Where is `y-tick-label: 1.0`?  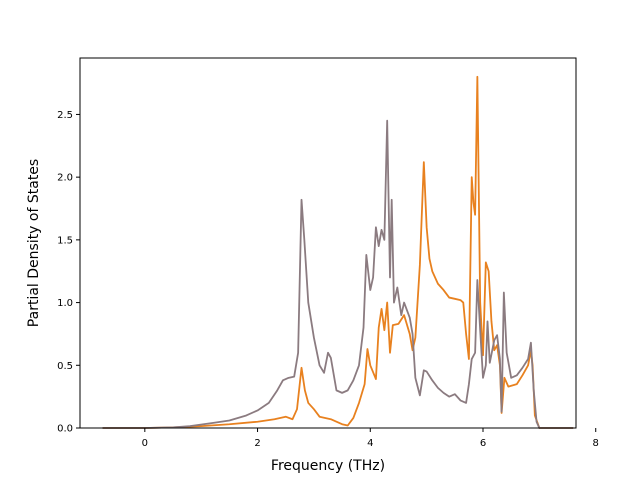
y-tick-label: 1.0 is located at coordinates (65, 303).